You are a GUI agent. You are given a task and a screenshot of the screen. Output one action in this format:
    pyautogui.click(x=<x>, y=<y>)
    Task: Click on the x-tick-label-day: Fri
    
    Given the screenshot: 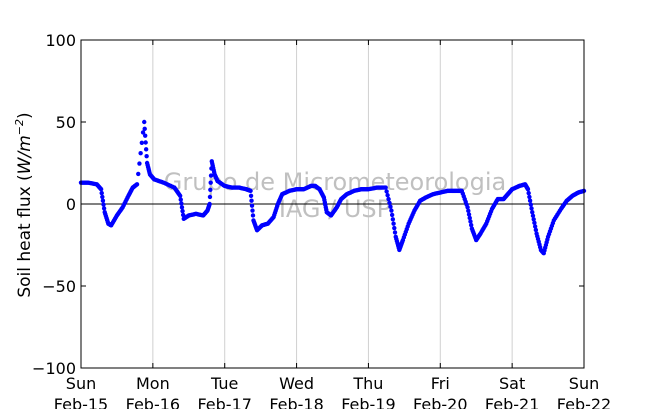 What is the action you would take?
    pyautogui.click(x=440, y=383)
    